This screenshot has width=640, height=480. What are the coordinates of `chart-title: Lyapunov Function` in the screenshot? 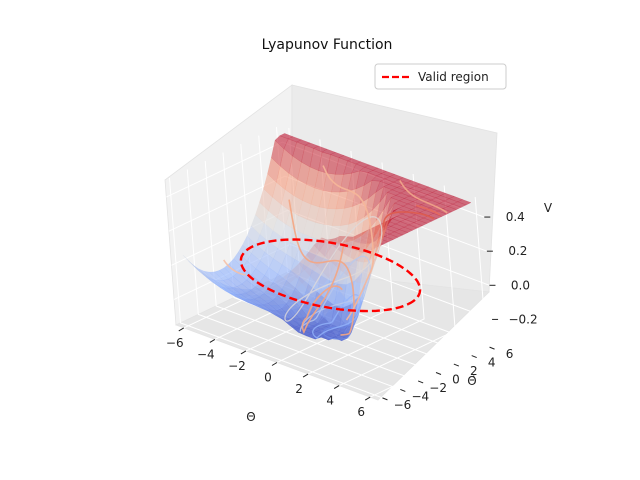 It's located at (327, 45).